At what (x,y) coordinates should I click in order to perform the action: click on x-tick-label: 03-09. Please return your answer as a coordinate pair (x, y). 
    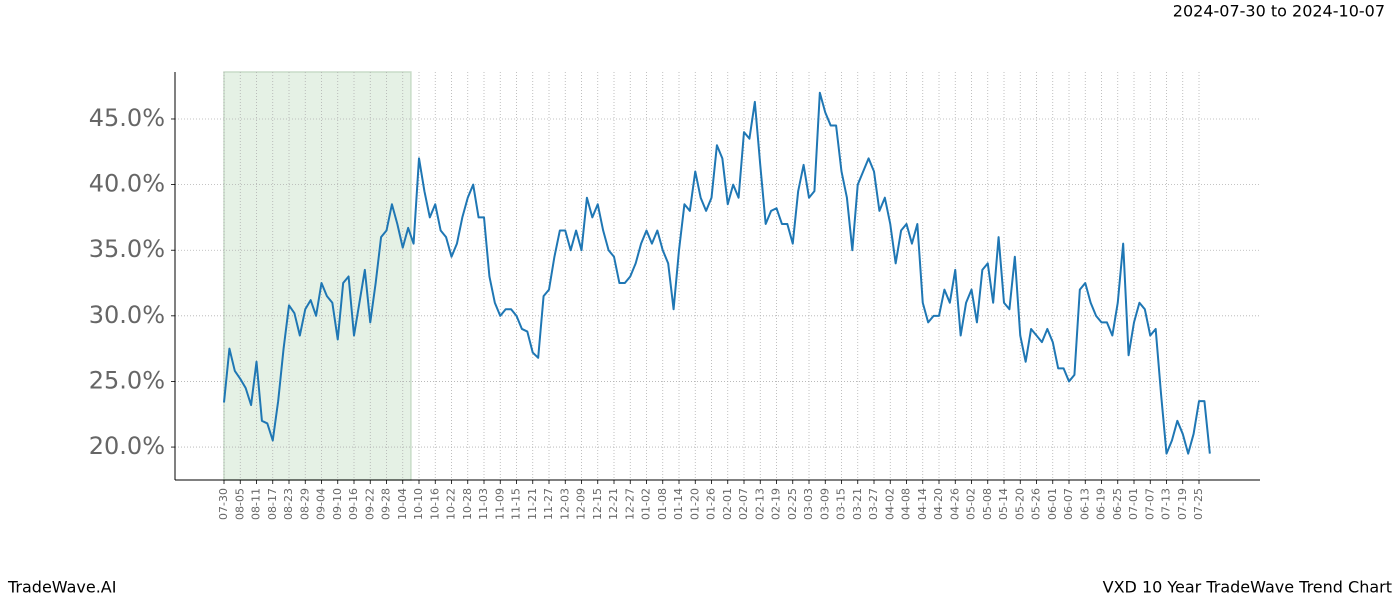
    Looking at the image, I should click on (824, 504).